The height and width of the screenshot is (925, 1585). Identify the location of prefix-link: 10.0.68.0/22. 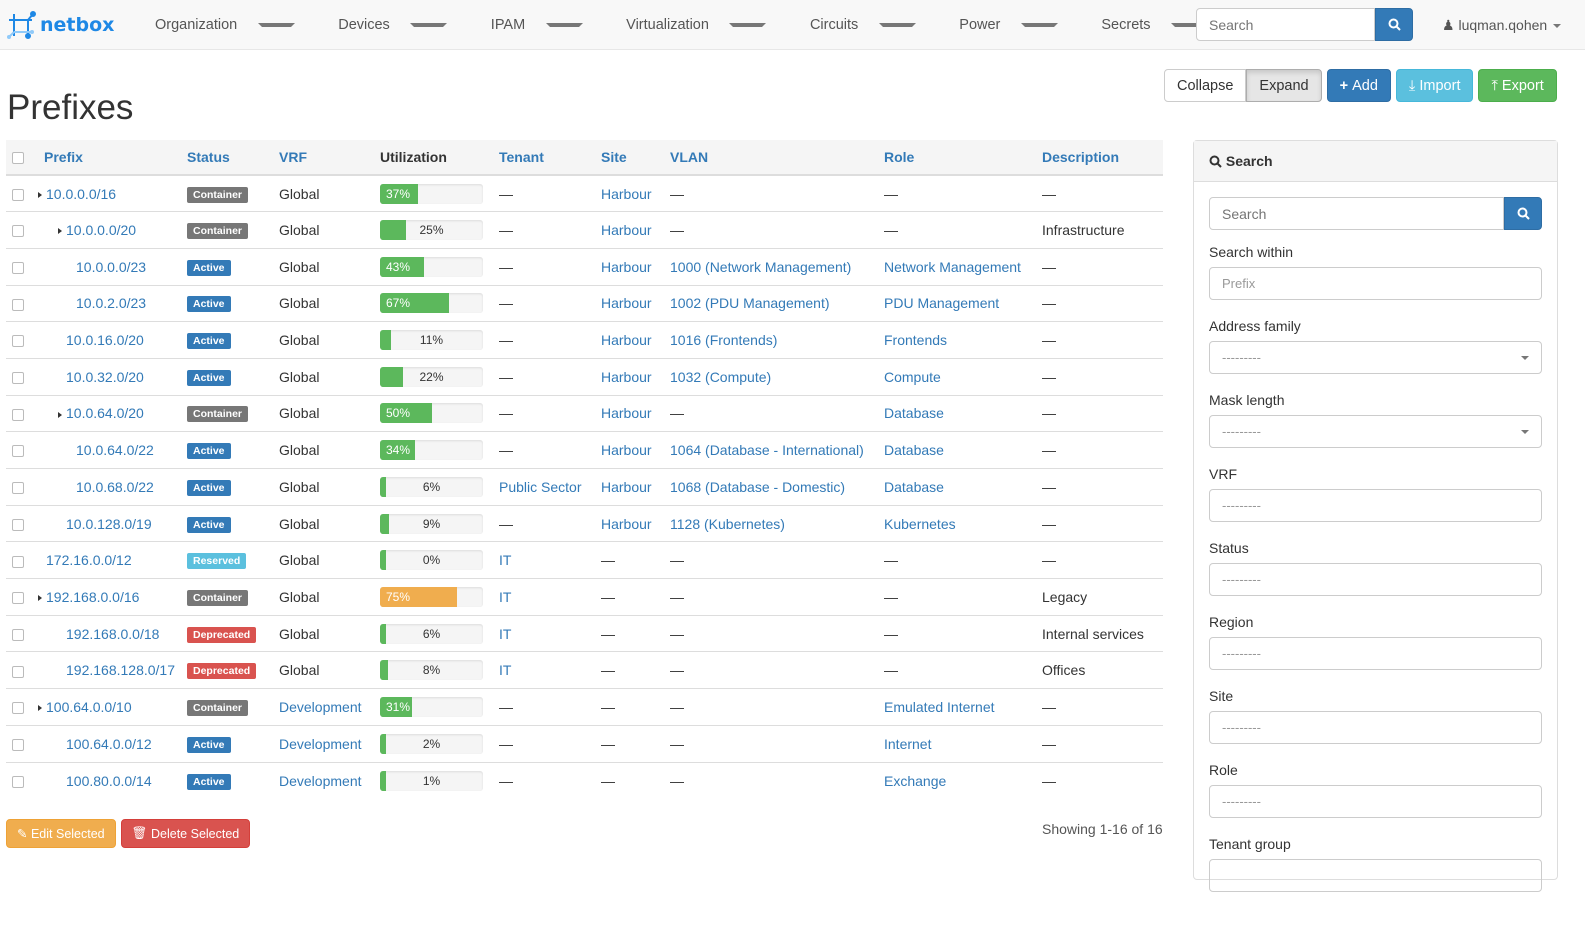
(115, 486).